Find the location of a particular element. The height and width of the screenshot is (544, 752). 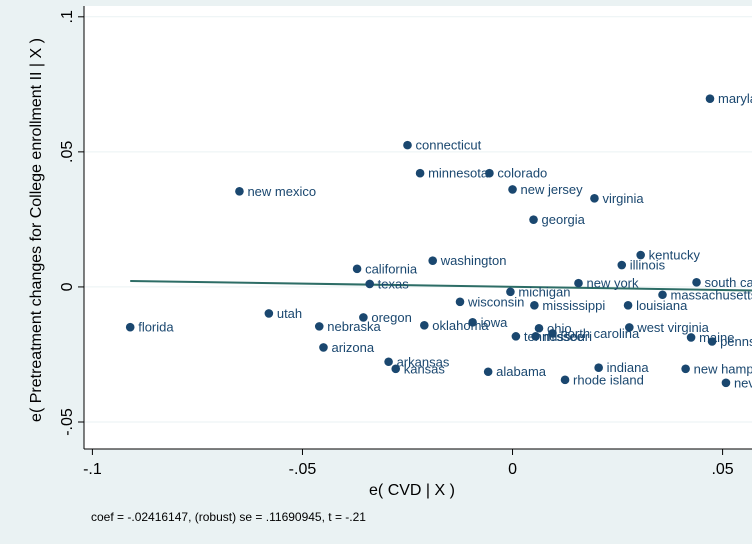

point-oregon is located at coordinates (363, 317).